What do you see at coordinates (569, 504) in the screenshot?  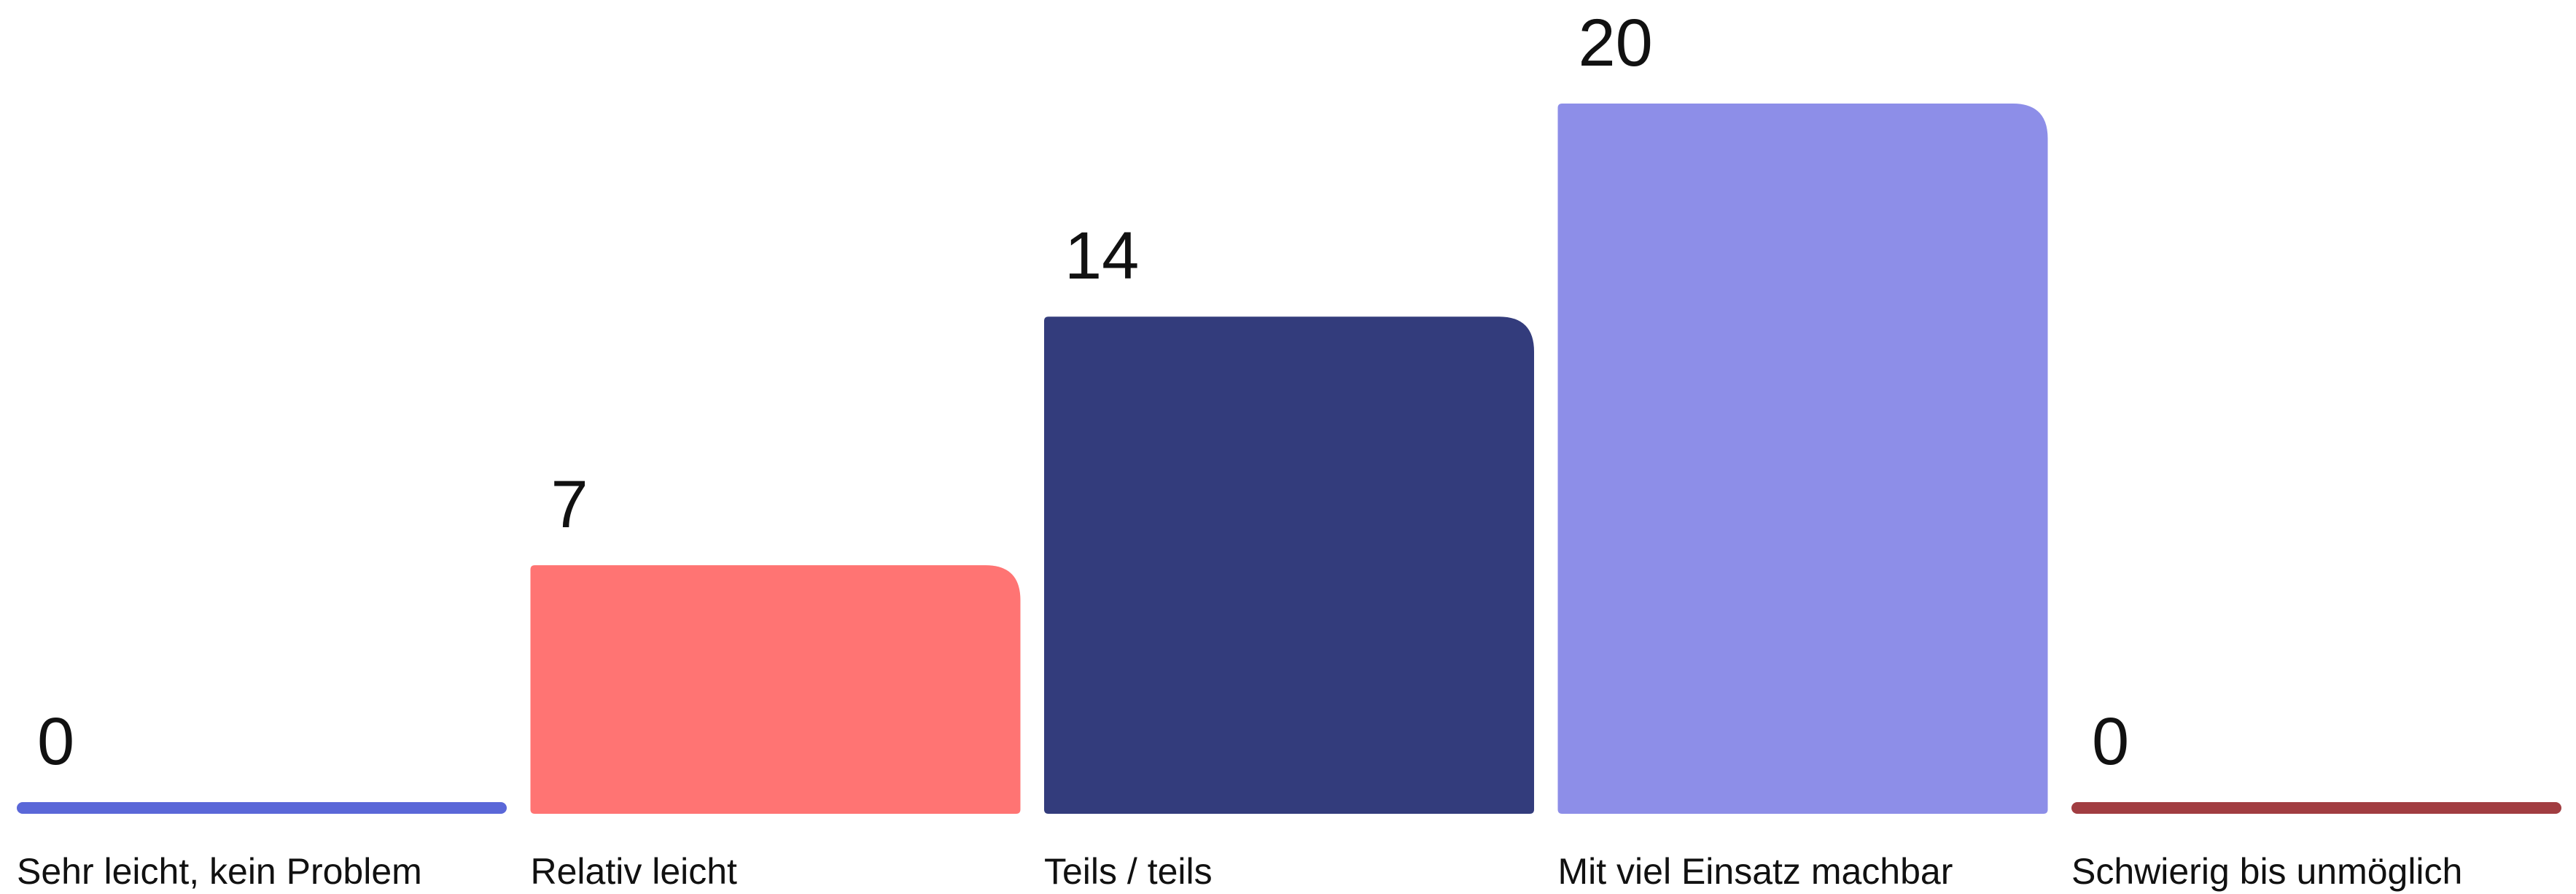 I see `value-label: 7` at bounding box center [569, 504].